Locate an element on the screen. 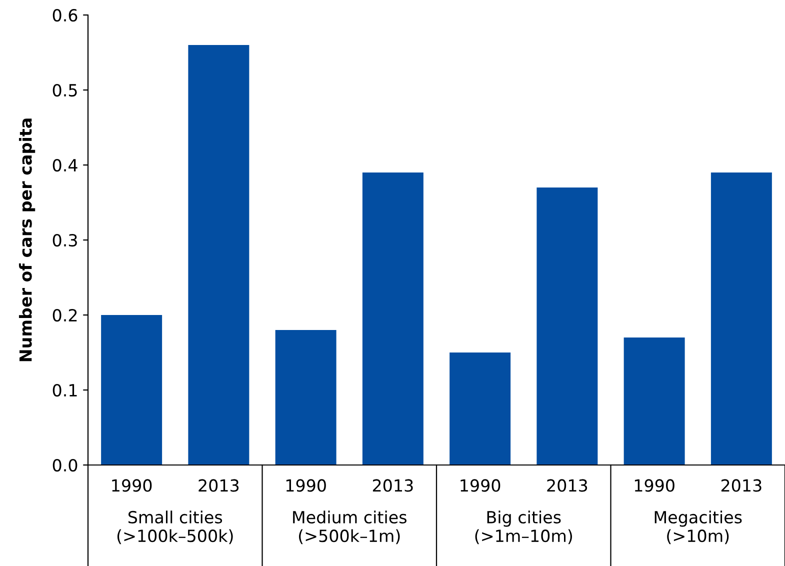 The image size is (785, 566). y-tick-label: 0.4 is located at coordinates (65, 165).